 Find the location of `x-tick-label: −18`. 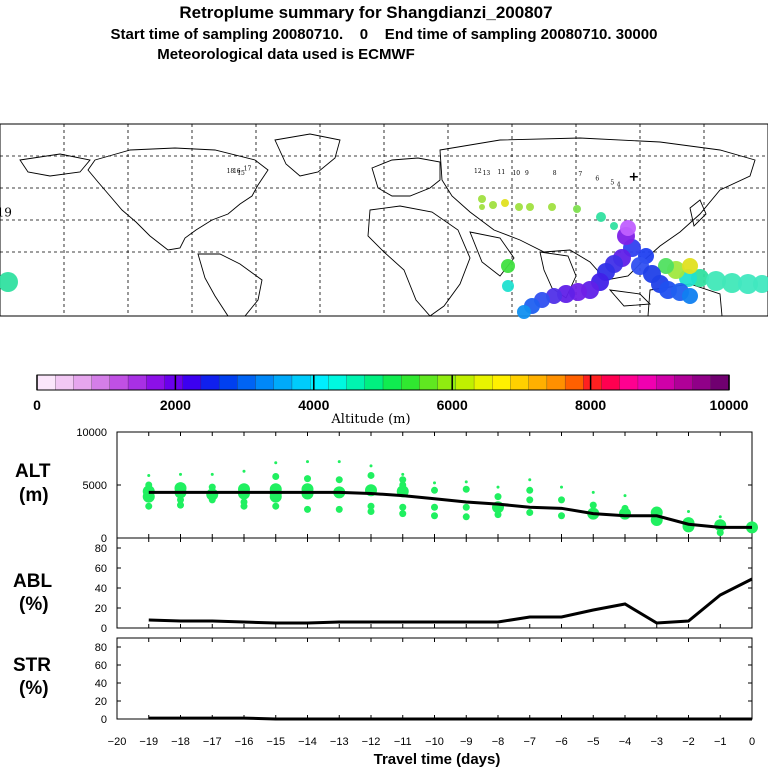

x-tick-label: −18 is located at coordinates (180, 742).